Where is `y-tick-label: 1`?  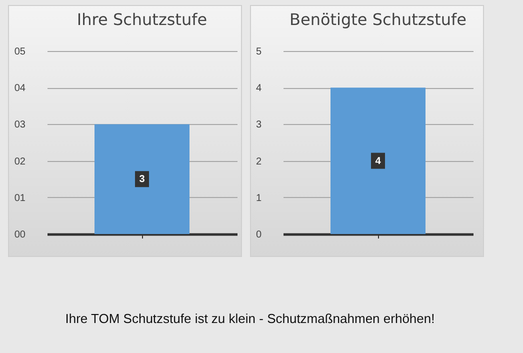
y-tick-label: 1 is located at coordinates (259, 198).